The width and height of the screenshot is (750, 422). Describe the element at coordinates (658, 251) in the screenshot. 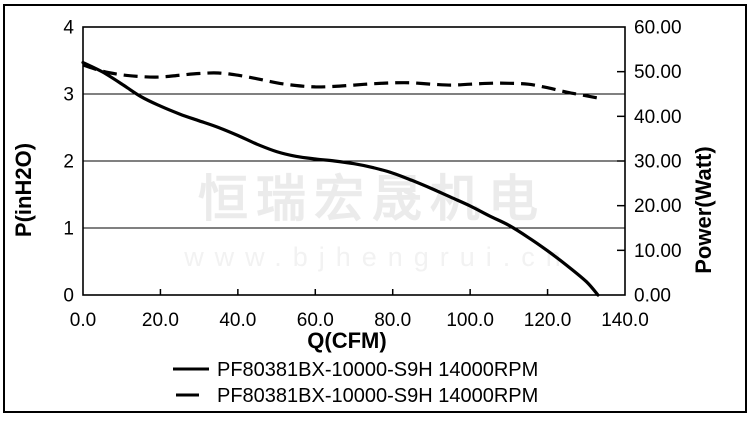

I see `y-right-tick-label: 10.00` at that location.